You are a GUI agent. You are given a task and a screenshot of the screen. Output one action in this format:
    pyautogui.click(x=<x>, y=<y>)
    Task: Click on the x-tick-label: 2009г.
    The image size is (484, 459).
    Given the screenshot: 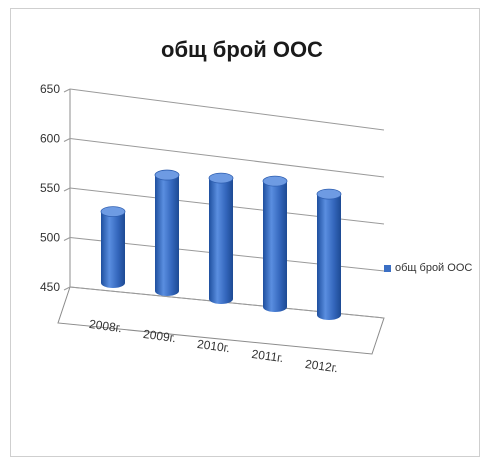 What is the action you would take?
    pyautogui.click(x=159, y=336)
    